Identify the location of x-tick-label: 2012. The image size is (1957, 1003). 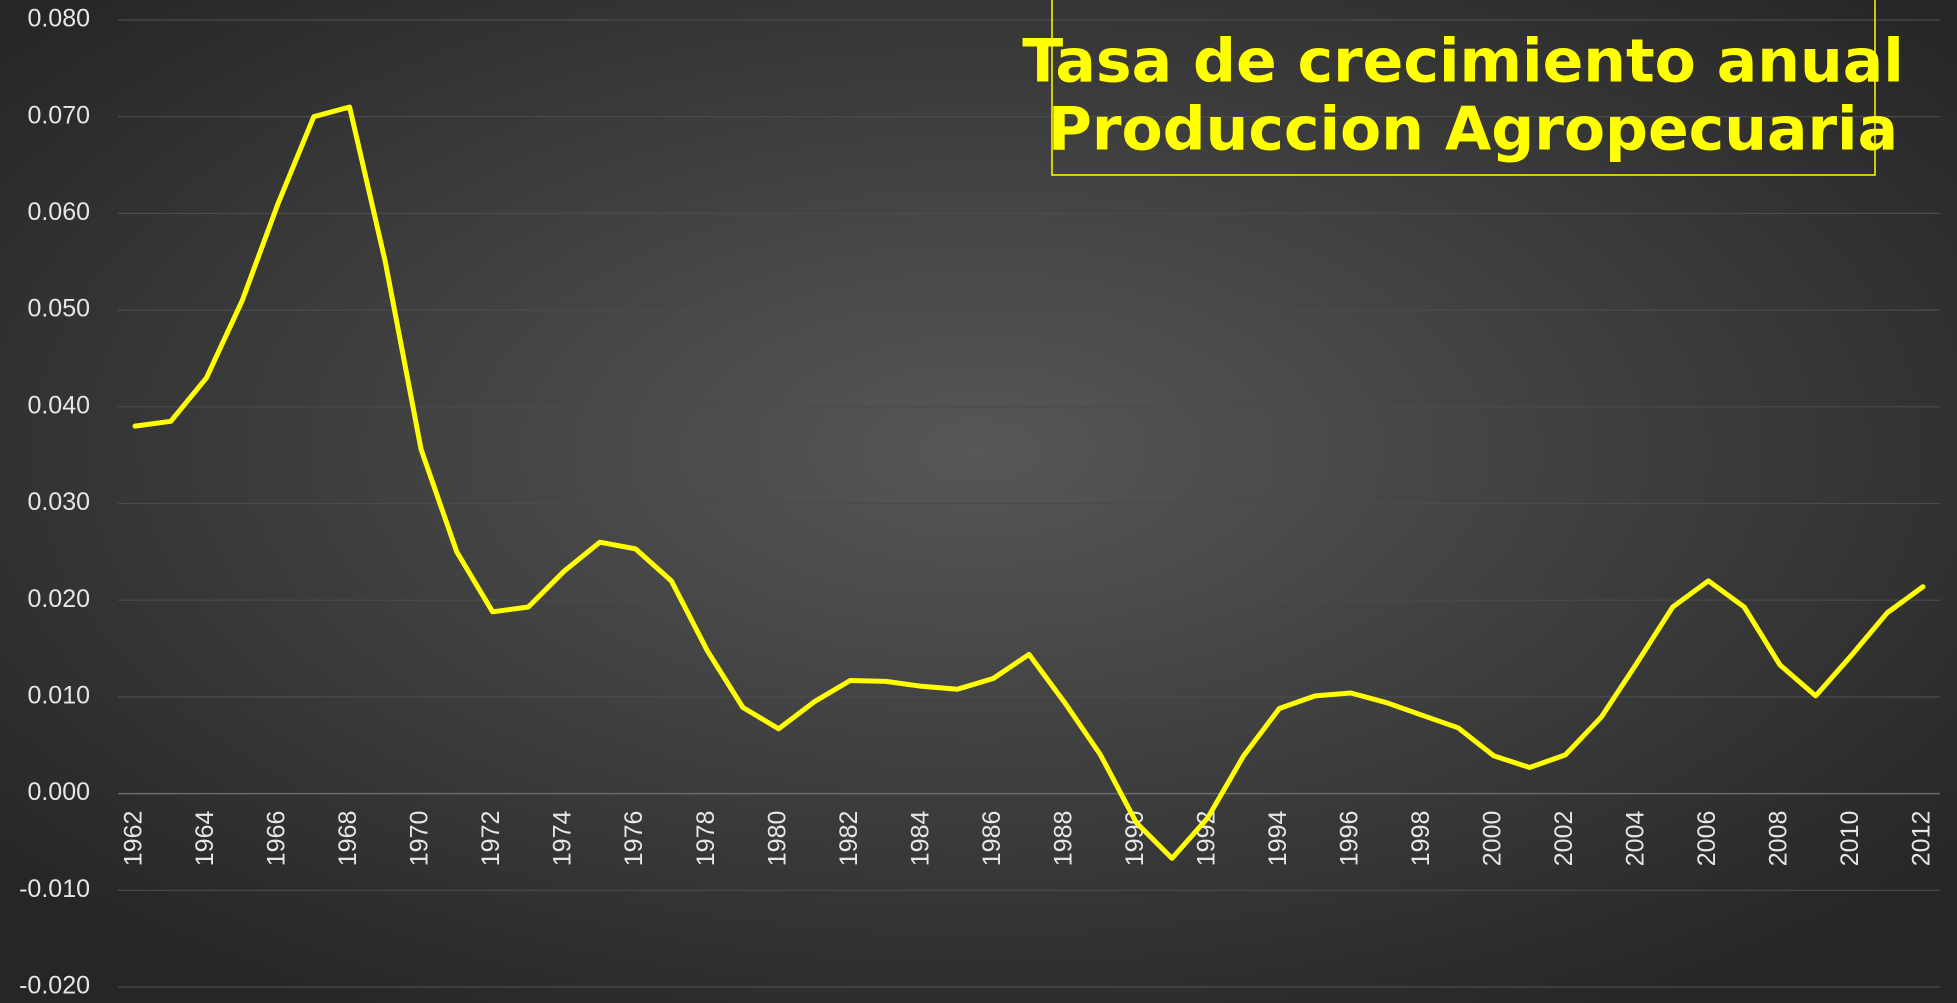
(1922, 839).